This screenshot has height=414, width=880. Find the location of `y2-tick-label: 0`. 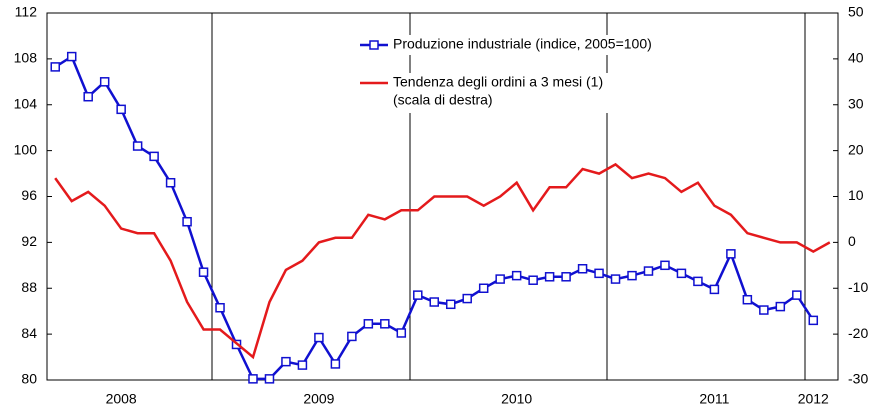

y2-tick-label: 0 is located at coordinates (852, 241).